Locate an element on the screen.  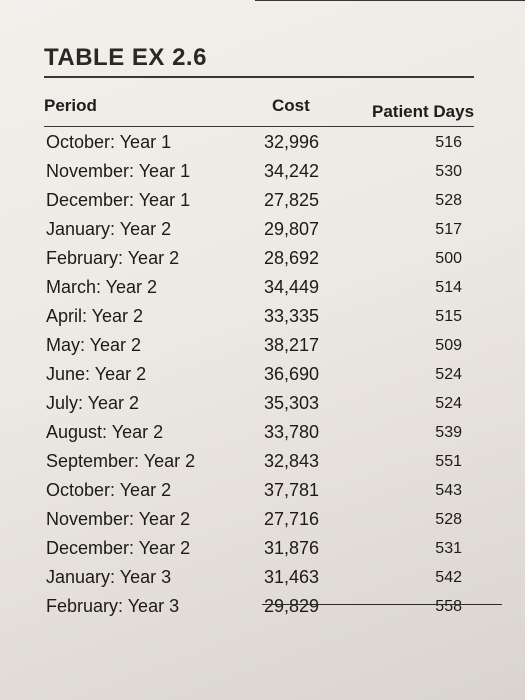
cost-cell: 37,781 is located at coordinates (292, 490).